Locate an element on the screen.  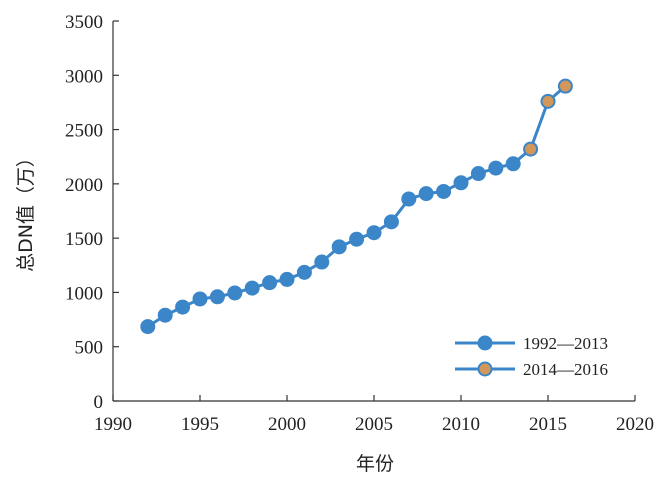
x-tick-label: 1990 is located at coordinates (113, 424).